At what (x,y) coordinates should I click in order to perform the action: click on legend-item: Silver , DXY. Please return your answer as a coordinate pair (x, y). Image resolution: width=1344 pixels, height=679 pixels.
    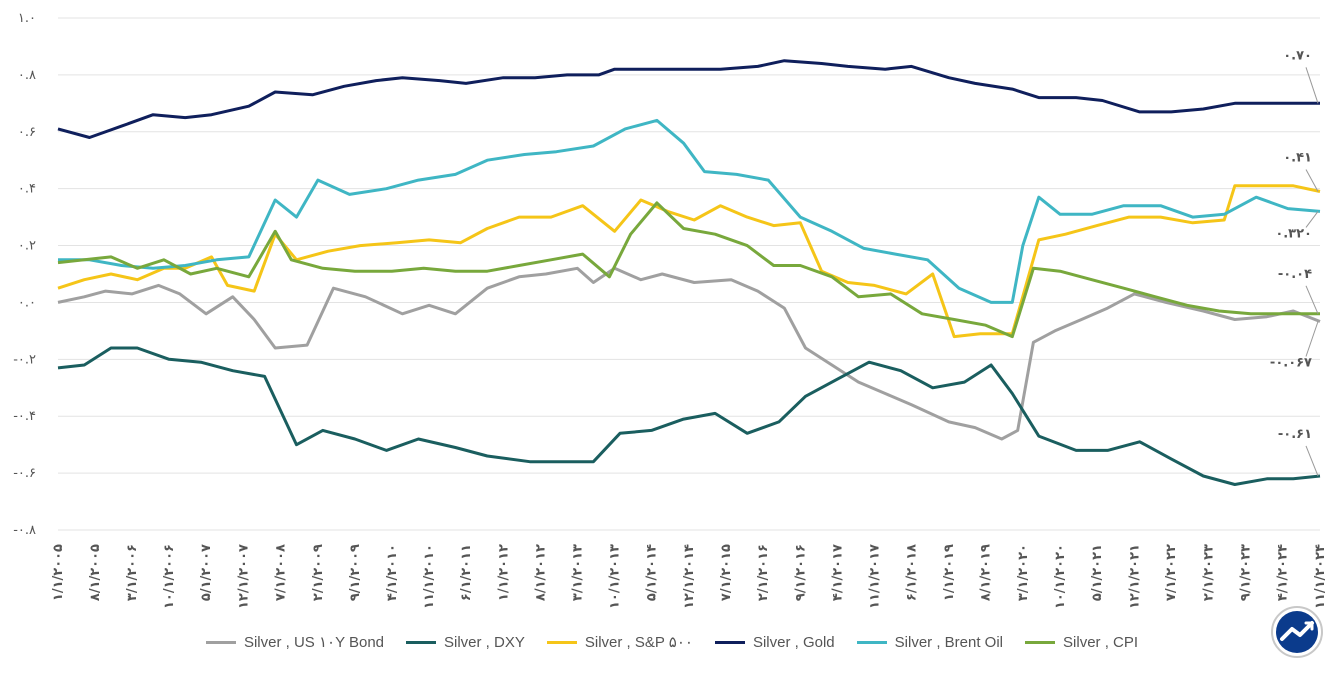
    Looking at the image, I should click on (465, 642).